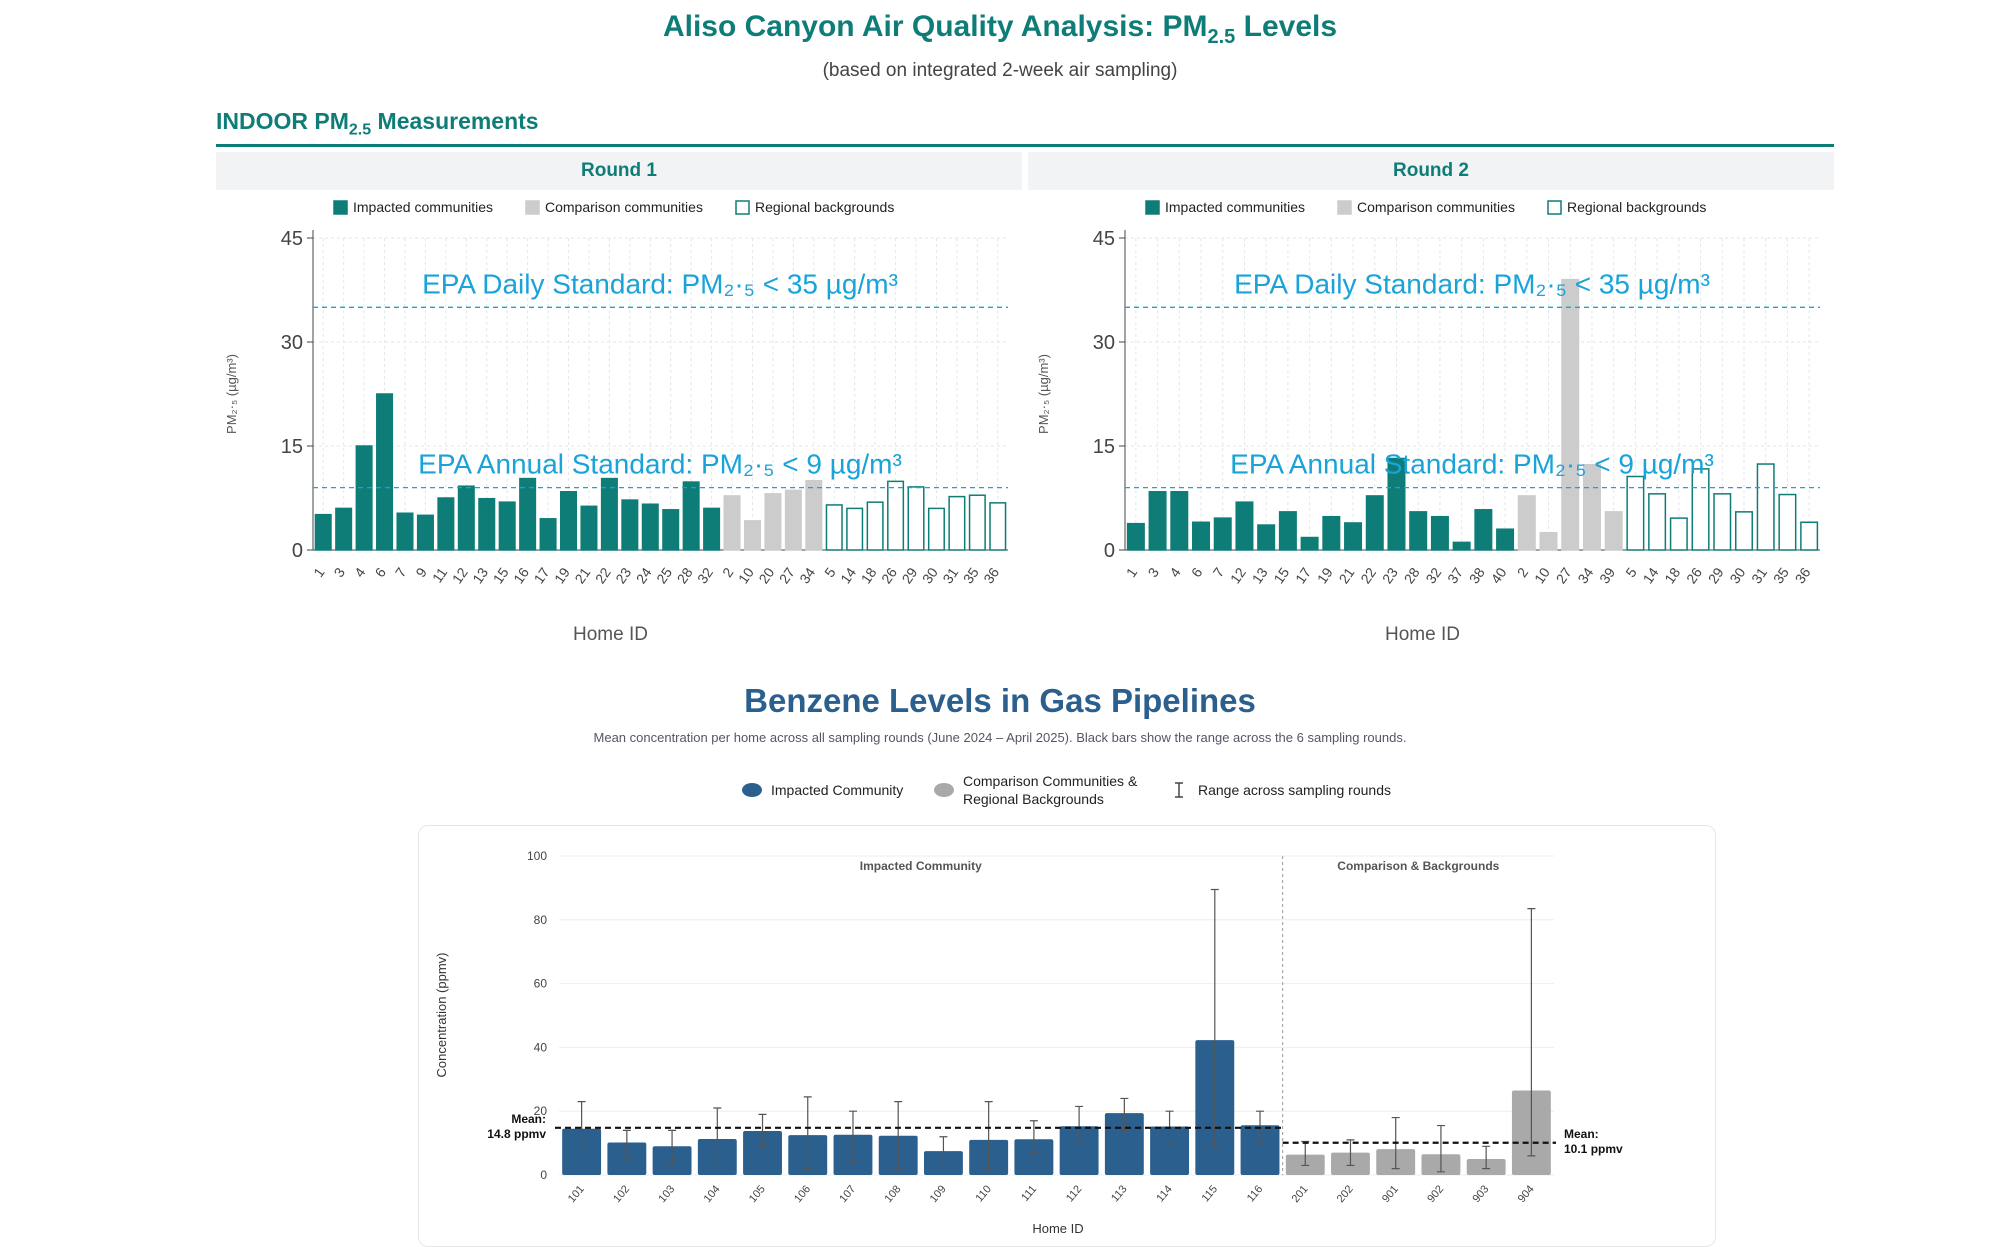 The image size is (2000, 1247). What do you see at coordinates (685, 575) in the screenshot?
I see `x-tick-label: 28` at bounding box center [685, 575].